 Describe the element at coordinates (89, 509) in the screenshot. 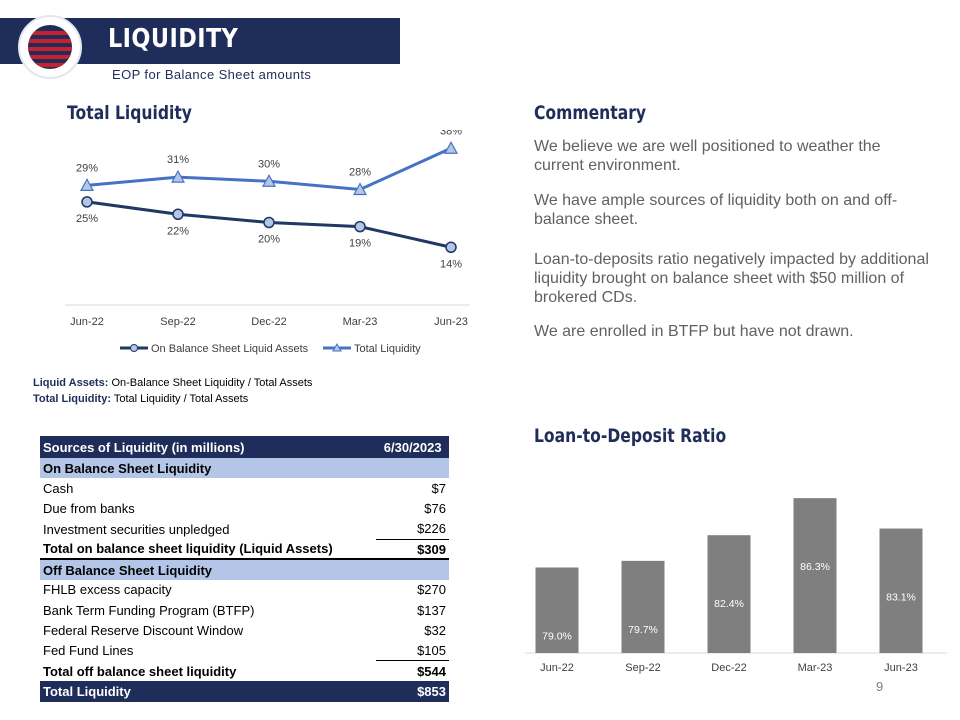

I see `row-label: Due from banks` at that location.